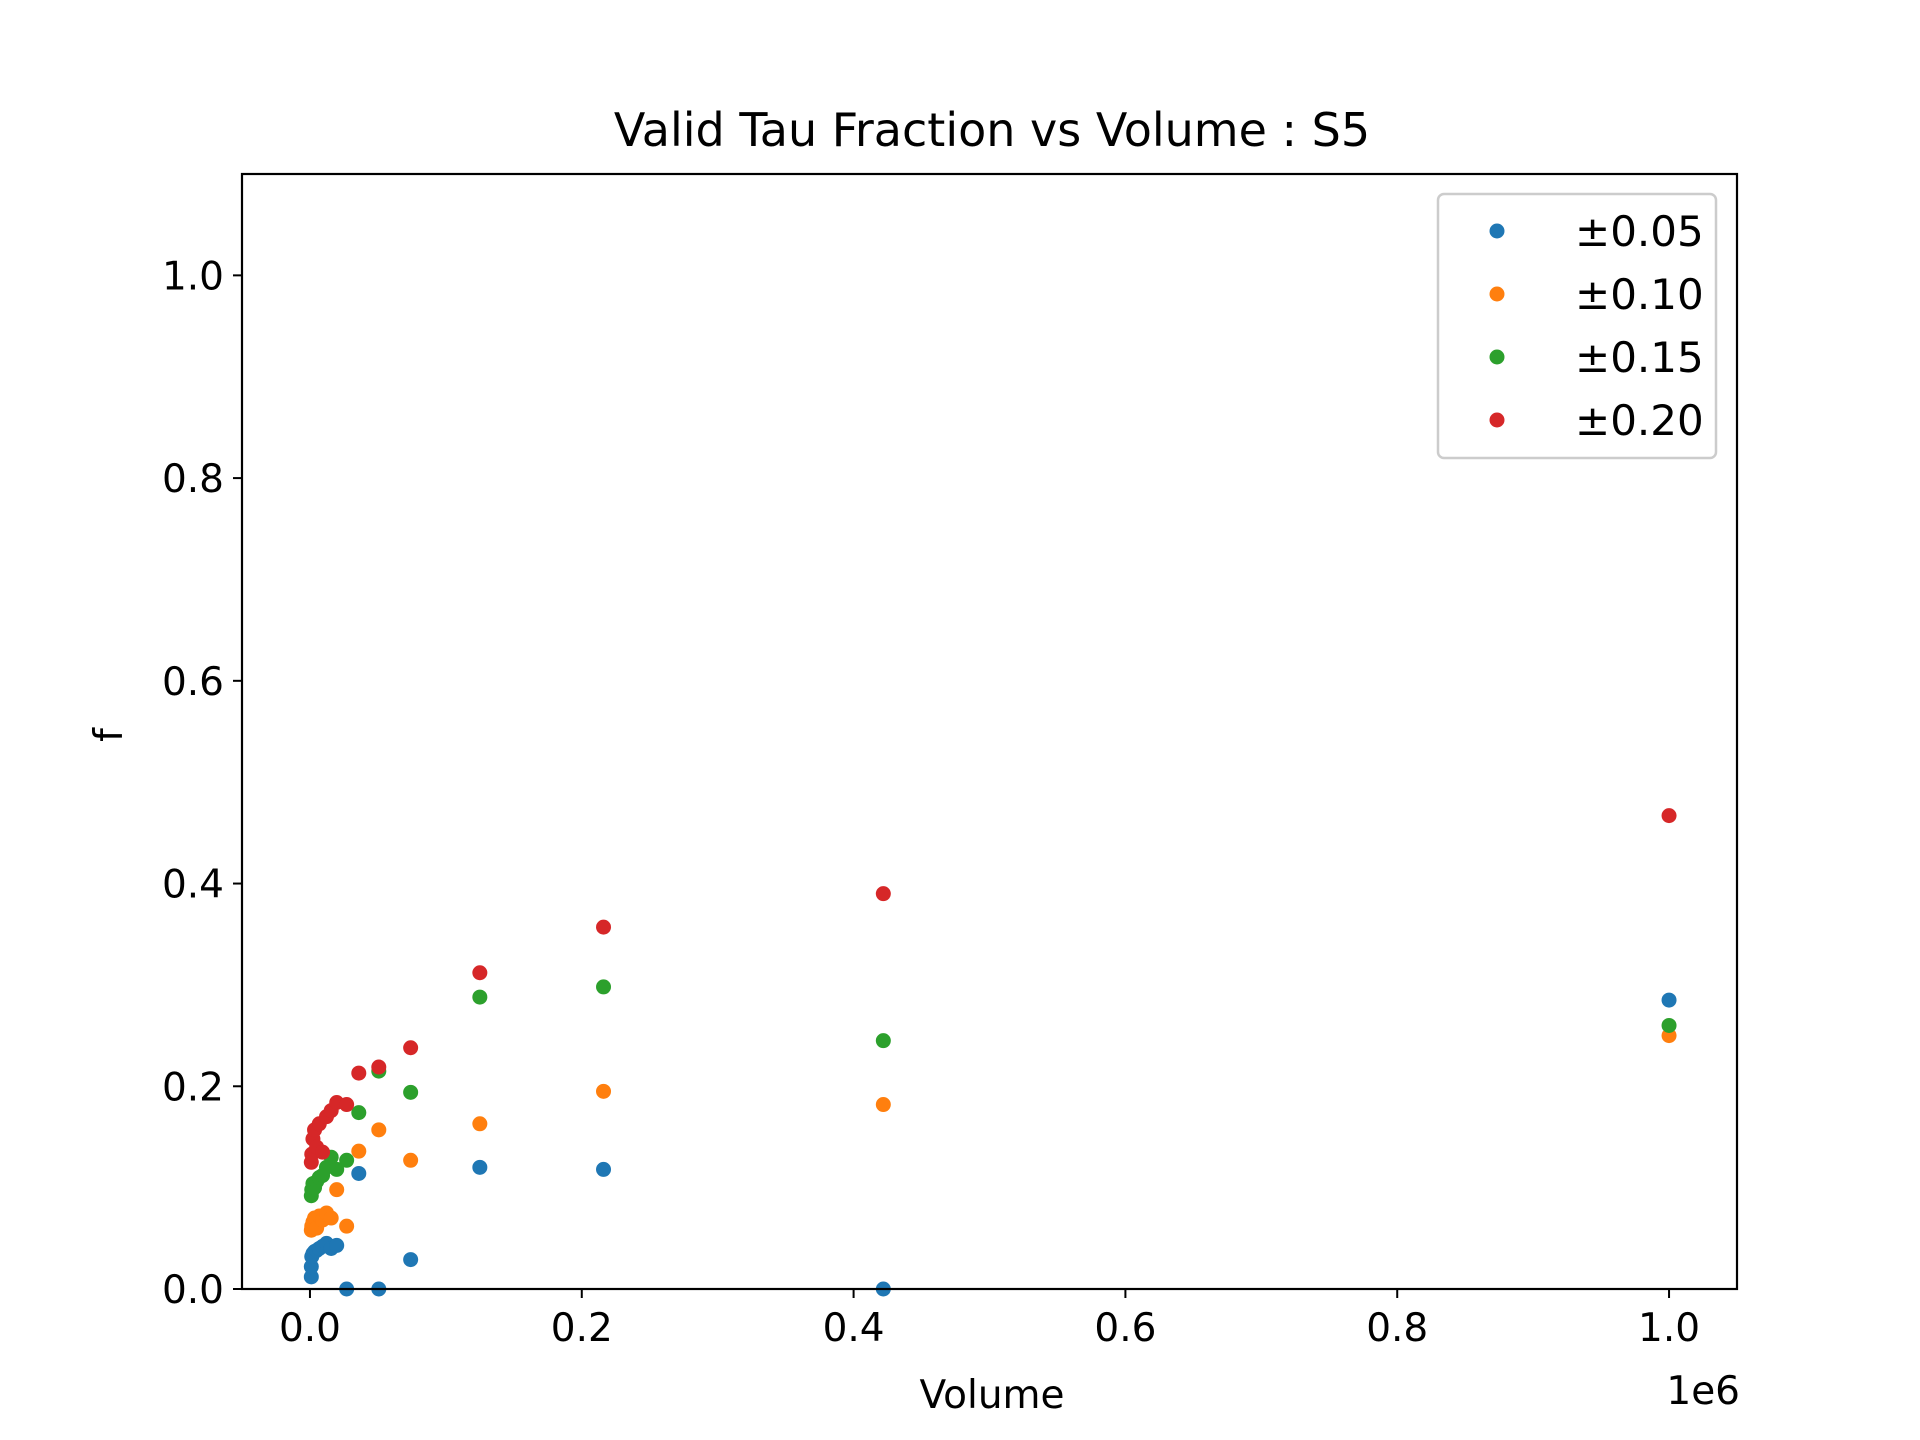 This screenshot has height=1440, width=1920. What do you see at coordinates (582, 1328) in the screenshot?
I see `x-tick-label: 0.2` at bounding box center [582, 1328].